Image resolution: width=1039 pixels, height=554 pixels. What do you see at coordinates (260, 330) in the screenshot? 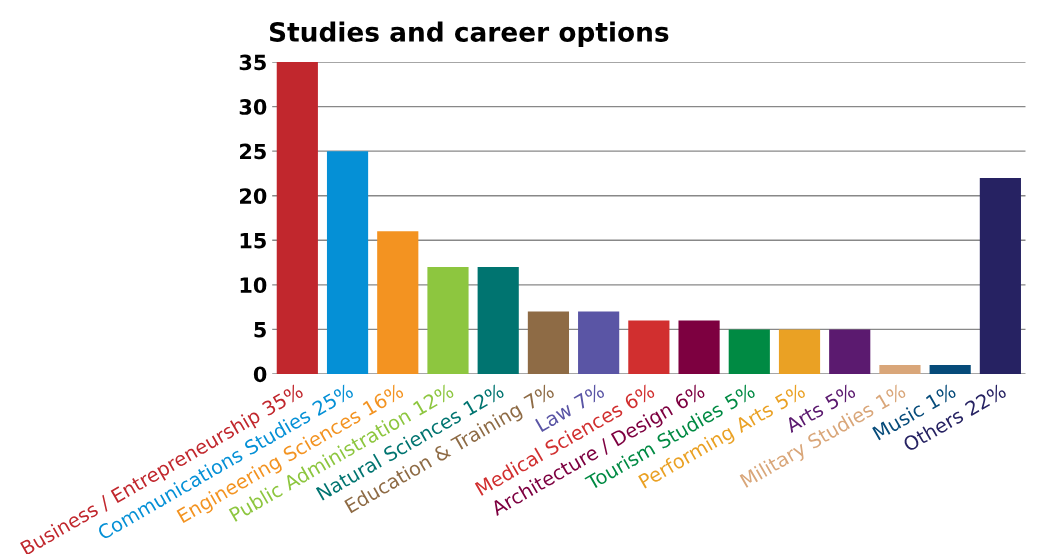
I see `y-tick-label: 5` at bounding box center [260, 330].